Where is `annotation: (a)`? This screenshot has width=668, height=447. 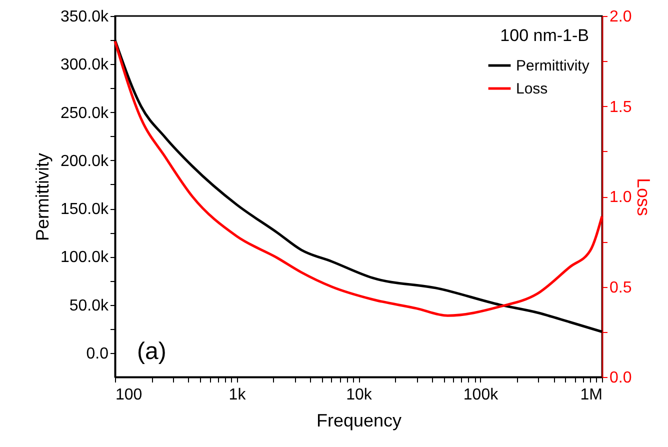 annotation: (a) is located at coordinates (151, 351).